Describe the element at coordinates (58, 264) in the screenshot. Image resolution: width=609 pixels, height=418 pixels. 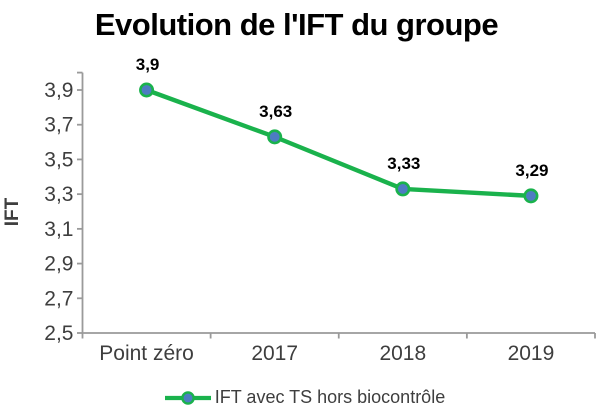
I see `y-tick-label: 2,9` at that location.